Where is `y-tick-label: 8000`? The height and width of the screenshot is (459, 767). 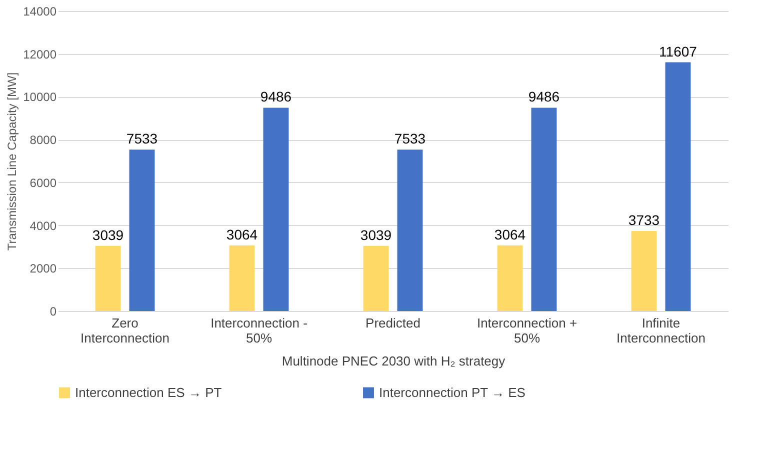
y-tick-label: 8000 is located at coordinates (43, 140).